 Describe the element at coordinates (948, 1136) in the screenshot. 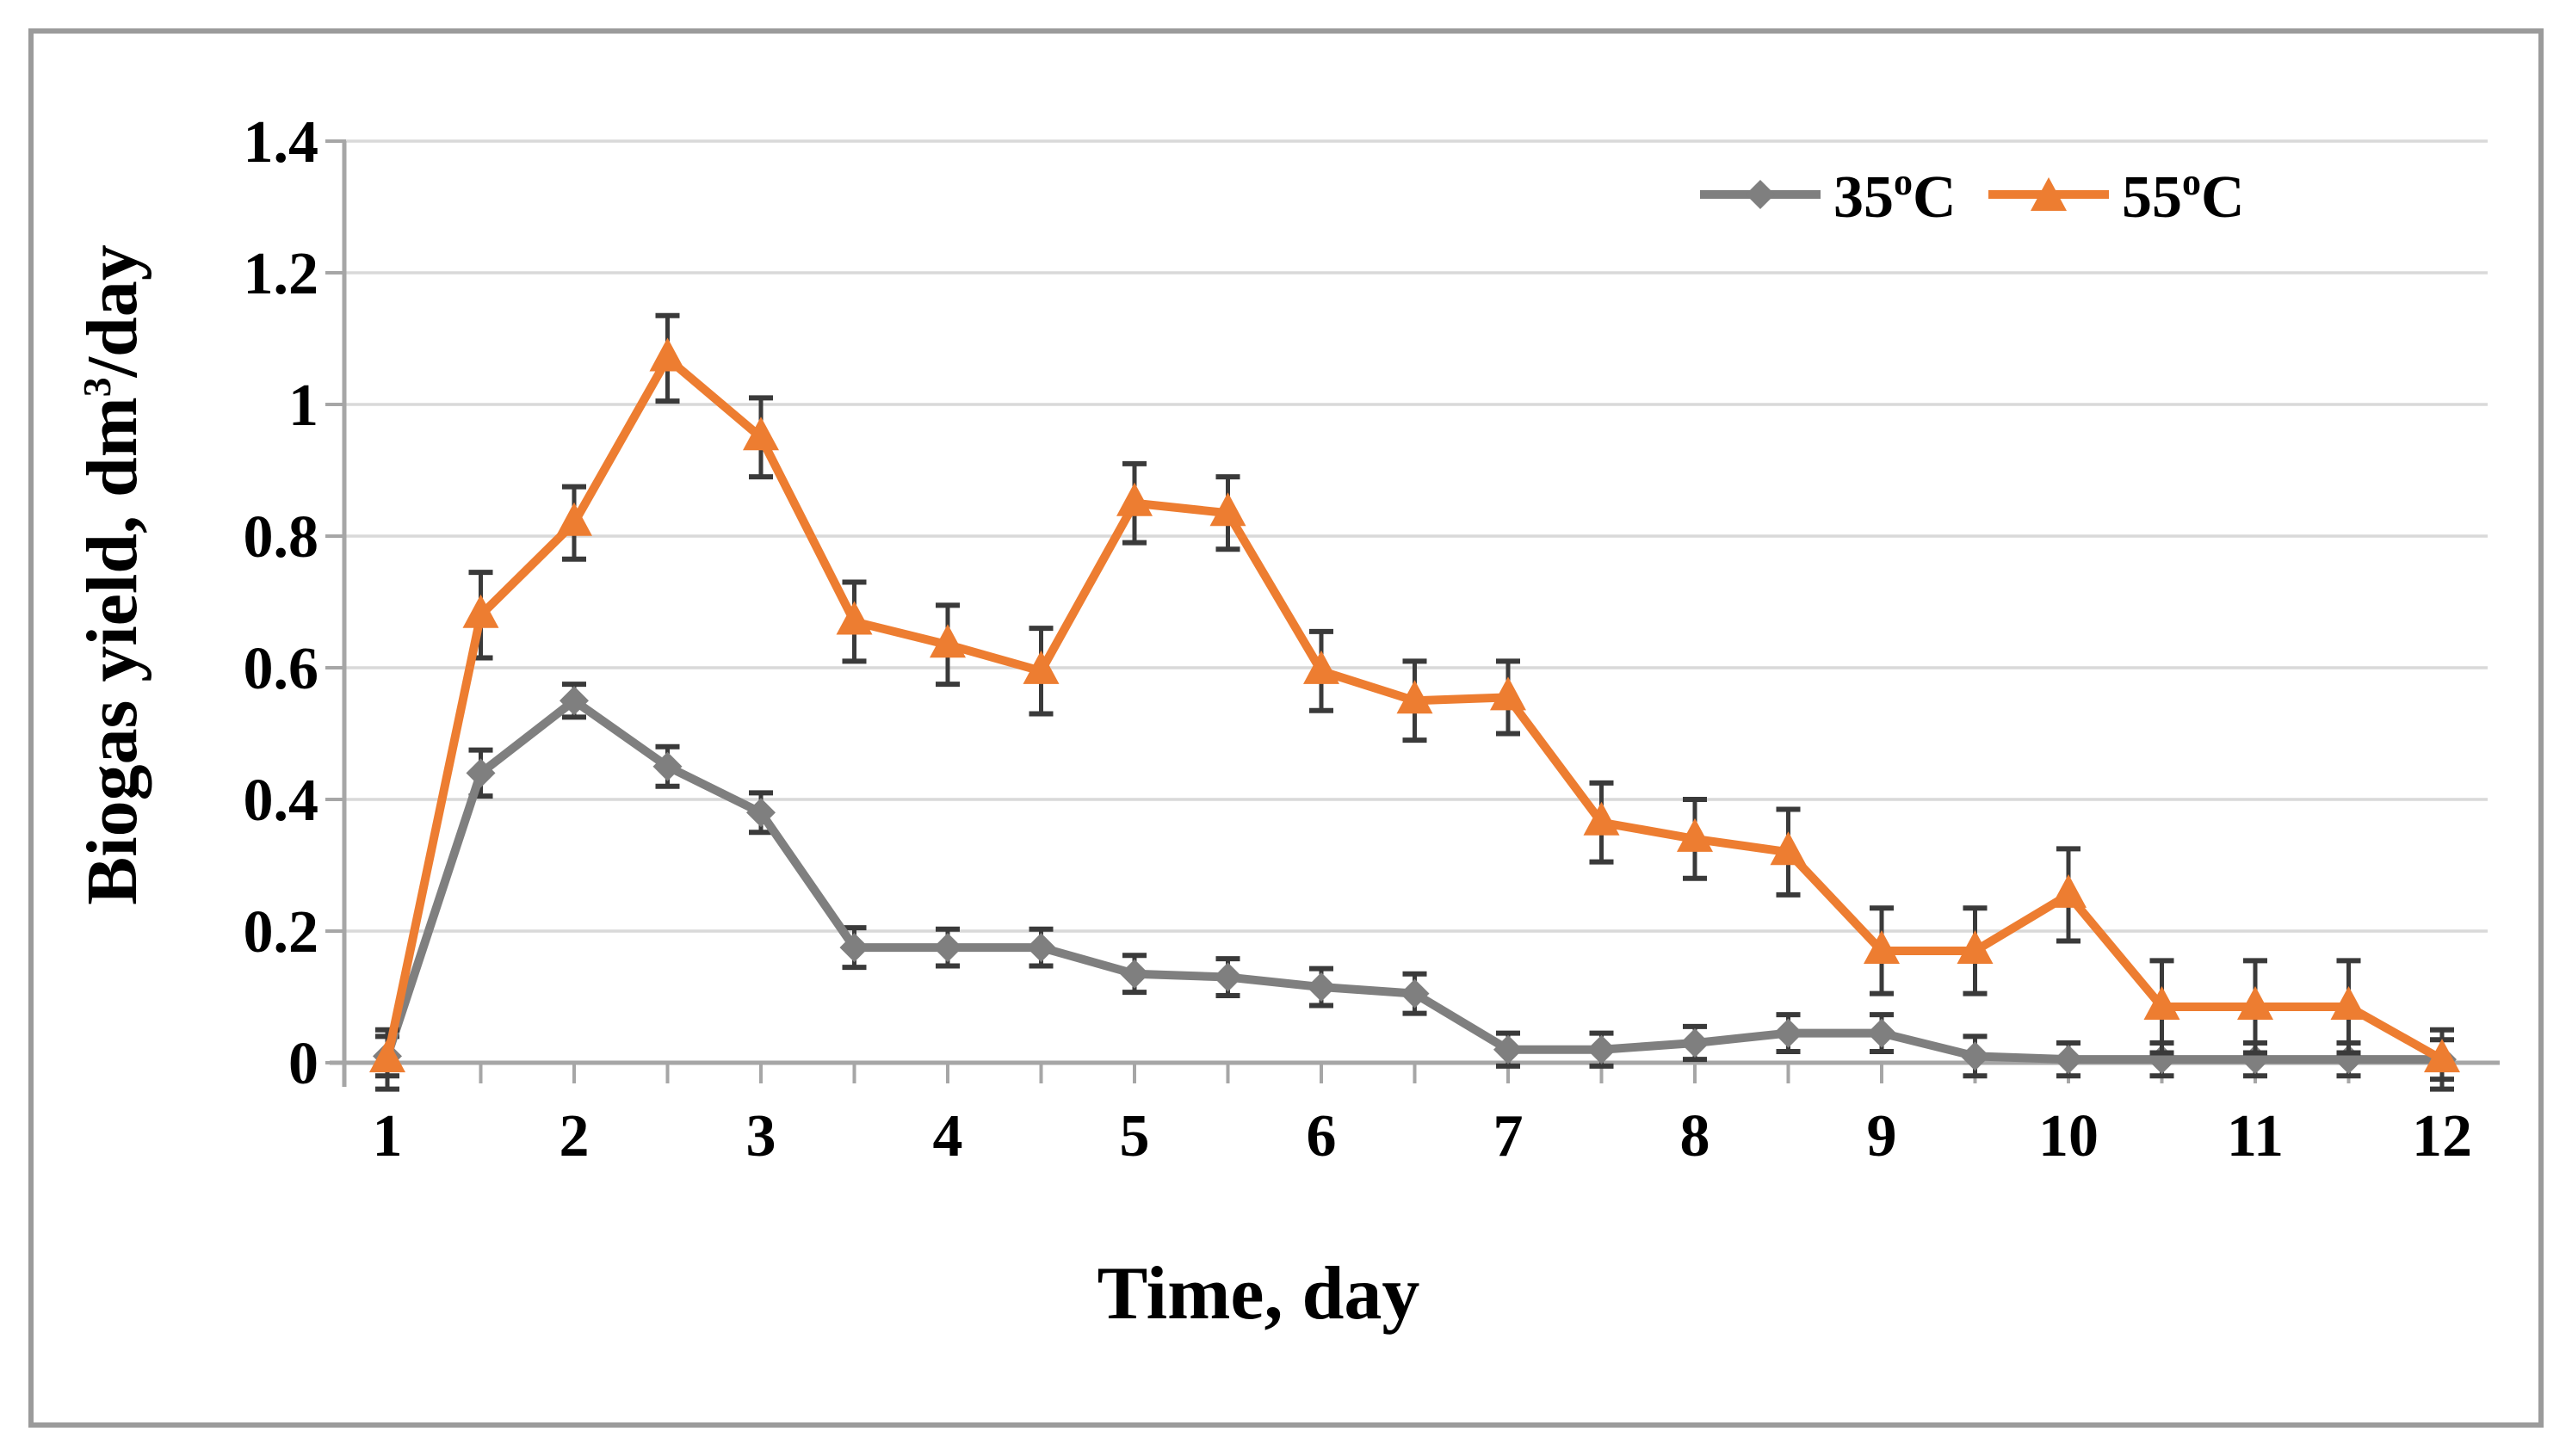

I see `x-tick-label: 4` at that location.